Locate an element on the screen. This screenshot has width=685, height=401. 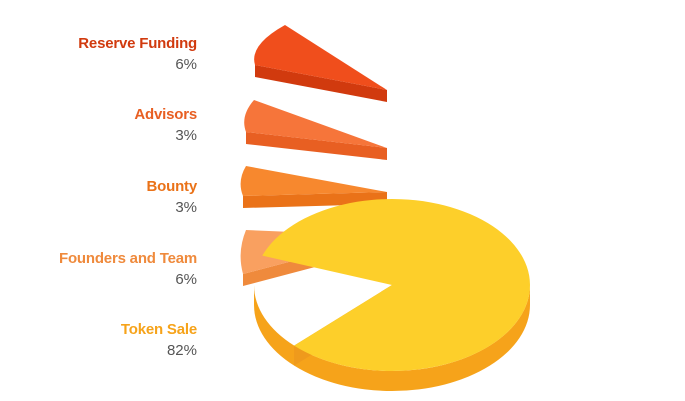
legend-item-token-sale: Token Sale 82% is located at coordinates (159, 341).